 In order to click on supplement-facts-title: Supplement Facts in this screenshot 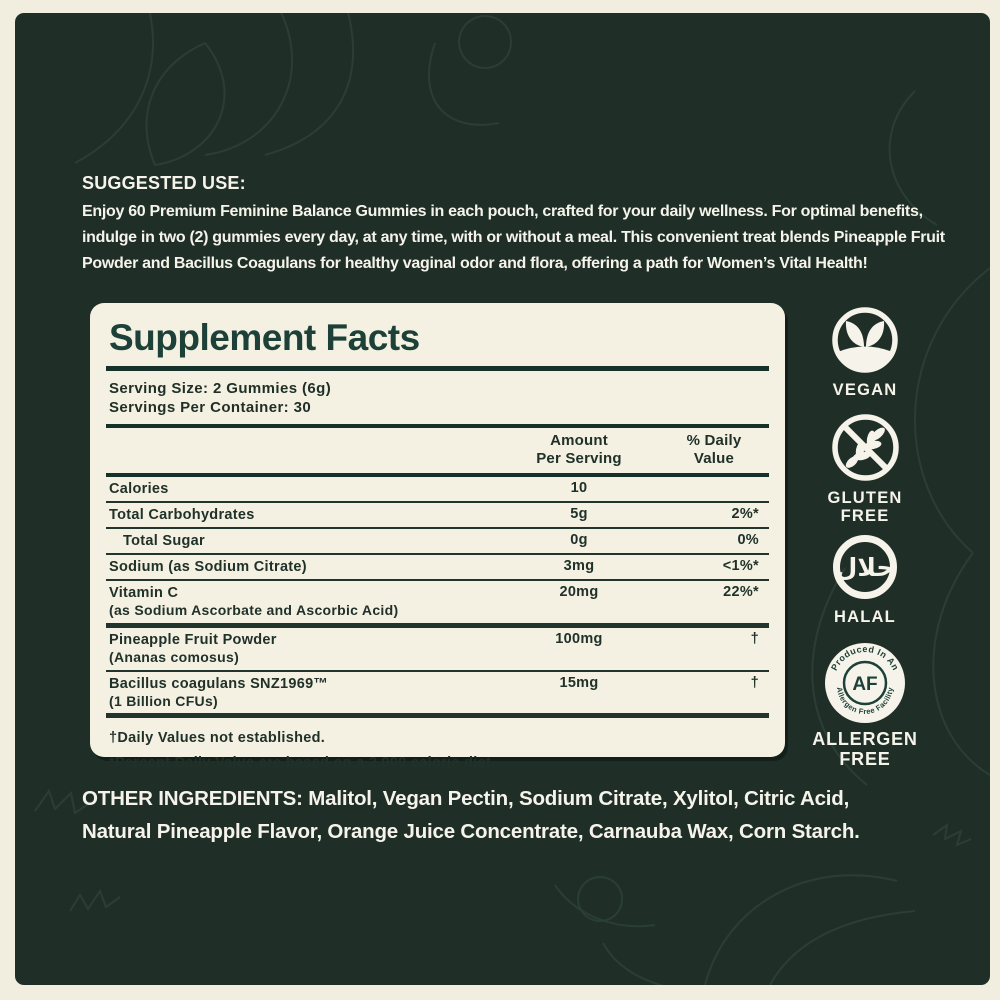, I will do `click(264, 337)`.